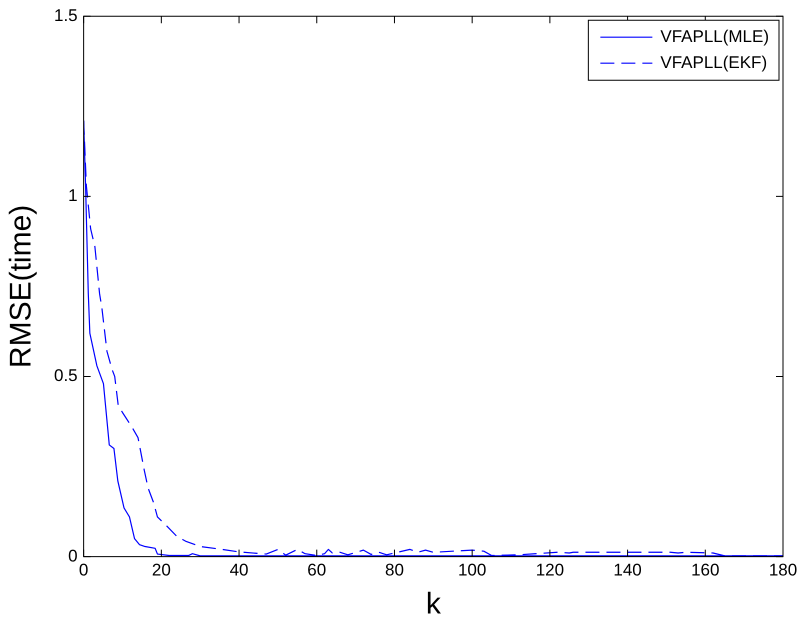 Image resolution: width=805 pixels, height=627 pixels. Describe the element at coordinates (161, 570) in the screenshot. I see `x-tick-label: 20` at that location.